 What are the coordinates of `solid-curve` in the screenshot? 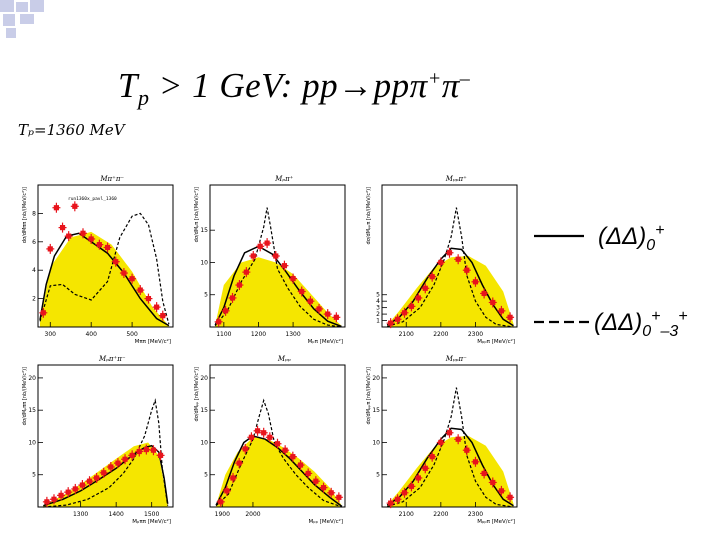 It's located at (278, 286).